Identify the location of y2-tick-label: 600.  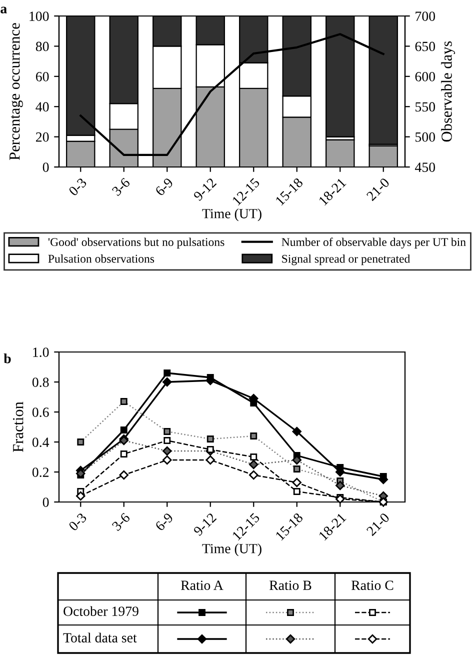
(425, 77).